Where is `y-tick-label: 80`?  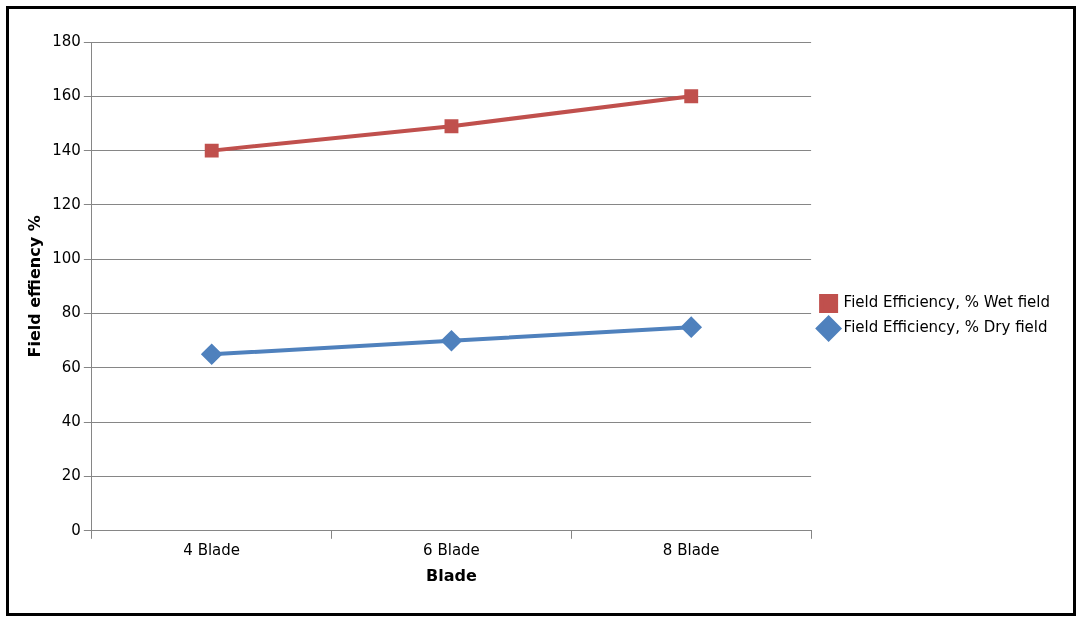
y-tick-label: 80 is located at coordinates (71, 312).